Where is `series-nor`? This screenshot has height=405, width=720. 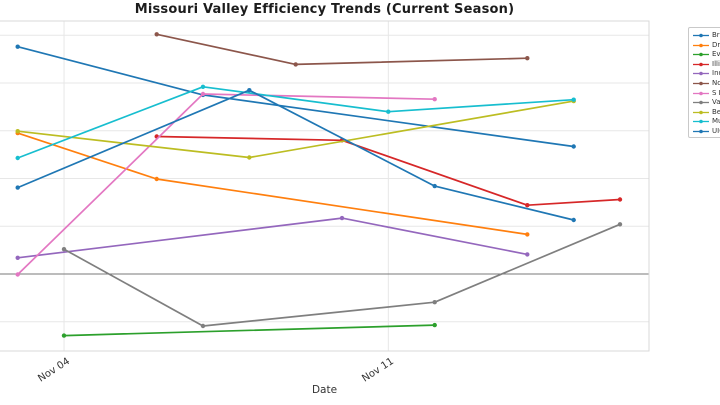
series-nor is located at coordinates (342, 49).